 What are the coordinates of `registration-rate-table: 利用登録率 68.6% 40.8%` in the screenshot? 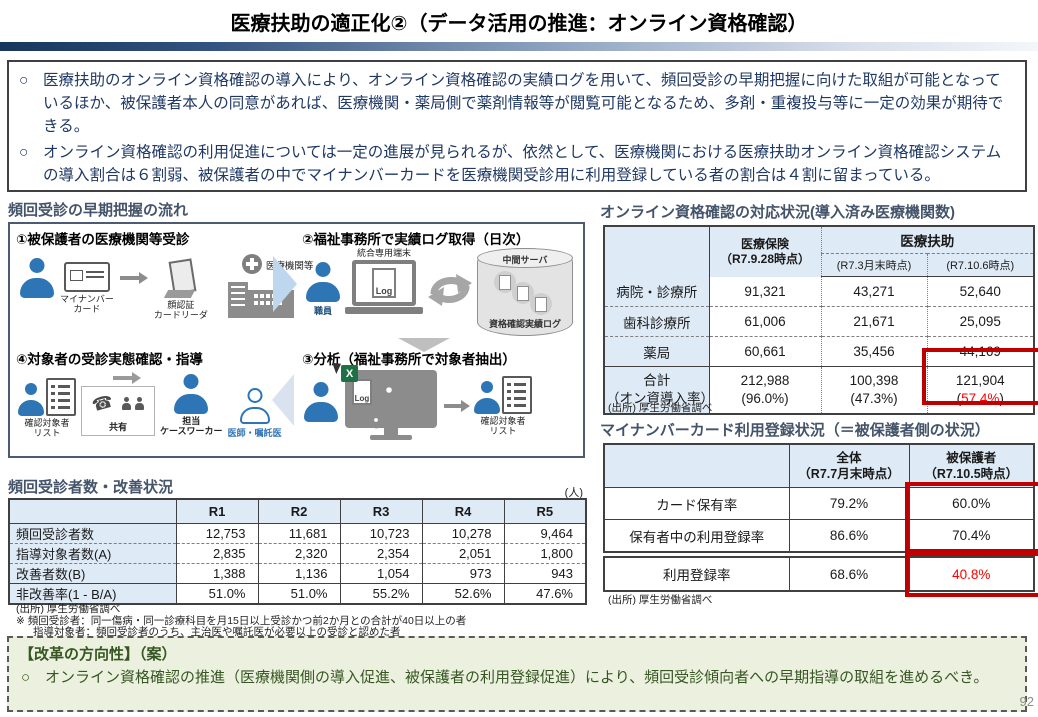 It's located at (819, 574).